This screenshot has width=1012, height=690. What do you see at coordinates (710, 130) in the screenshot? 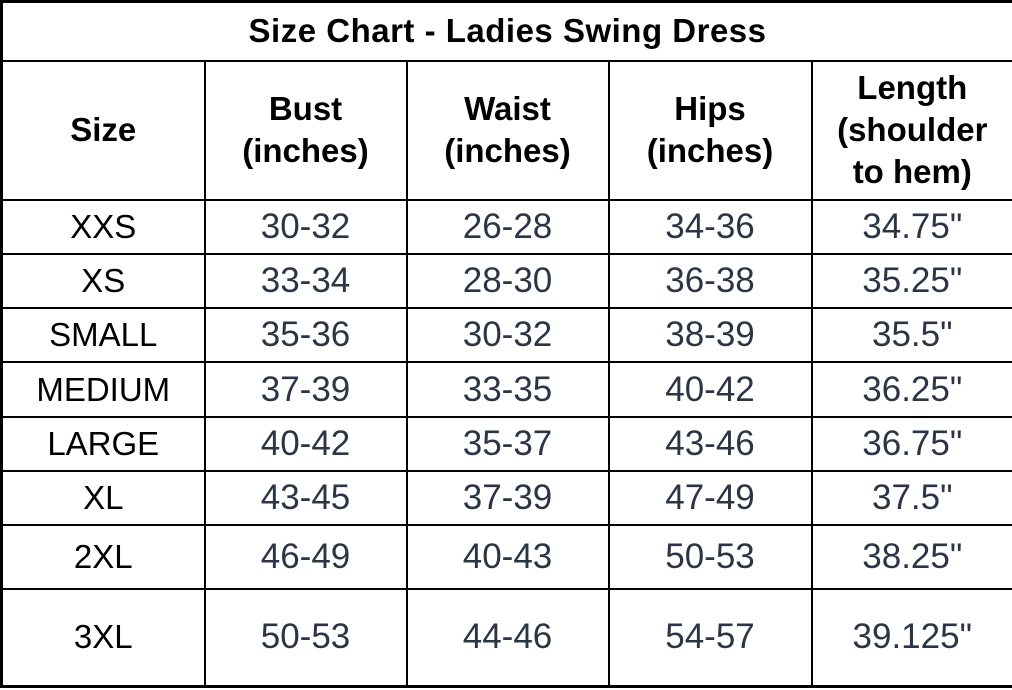
I see `column-header-hips: Hips (inches)` at bounding box center [710, 130].